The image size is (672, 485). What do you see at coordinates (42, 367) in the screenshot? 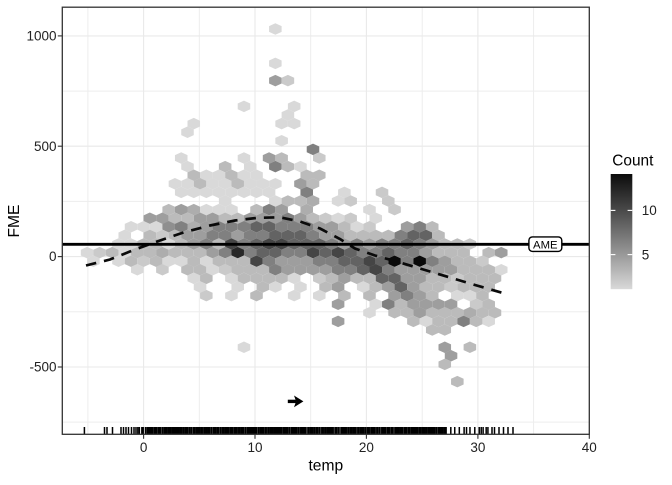
I see `svg-text: -500` at bounding box center [42, 367].